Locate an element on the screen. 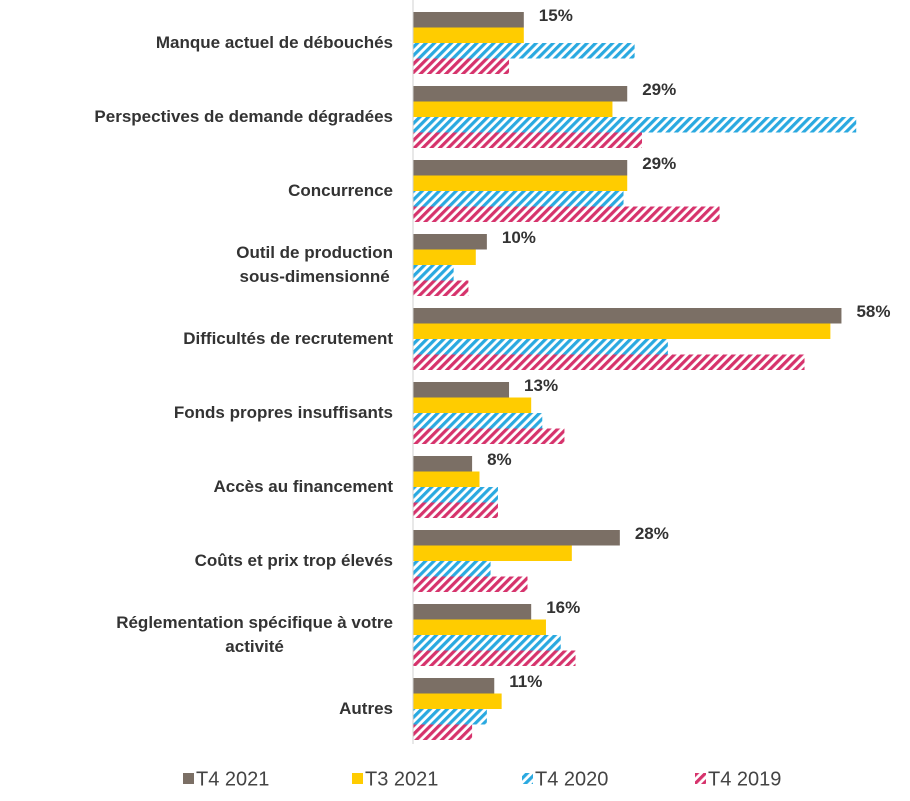 The height and width of the screenshot is (801, 910). data-label: 10% is located at coordinates (519, 237).